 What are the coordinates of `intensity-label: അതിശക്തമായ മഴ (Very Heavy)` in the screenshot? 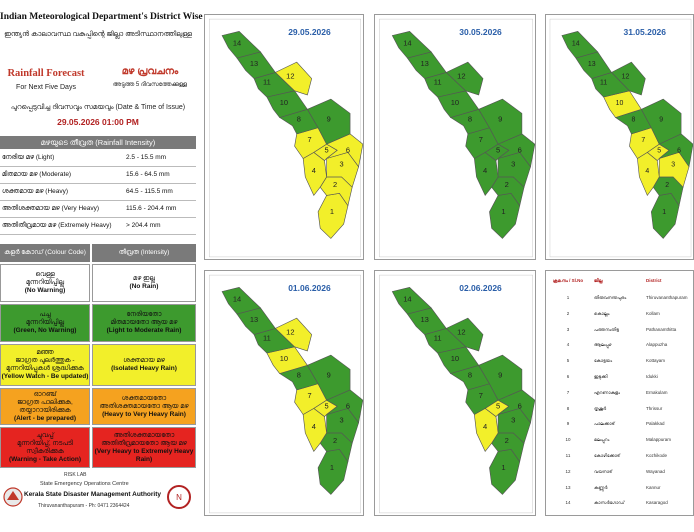 It's located at (51, 208).